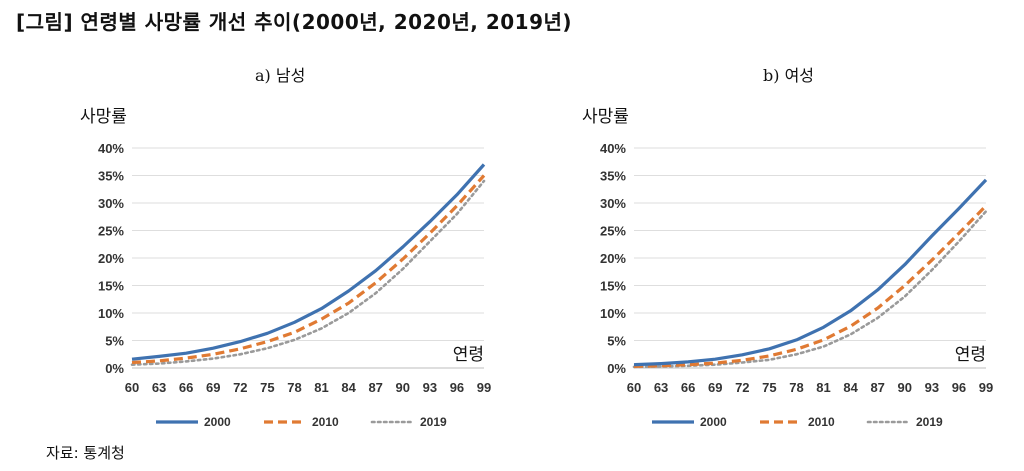  I want to click on series-line-2019, so click(308, 273).